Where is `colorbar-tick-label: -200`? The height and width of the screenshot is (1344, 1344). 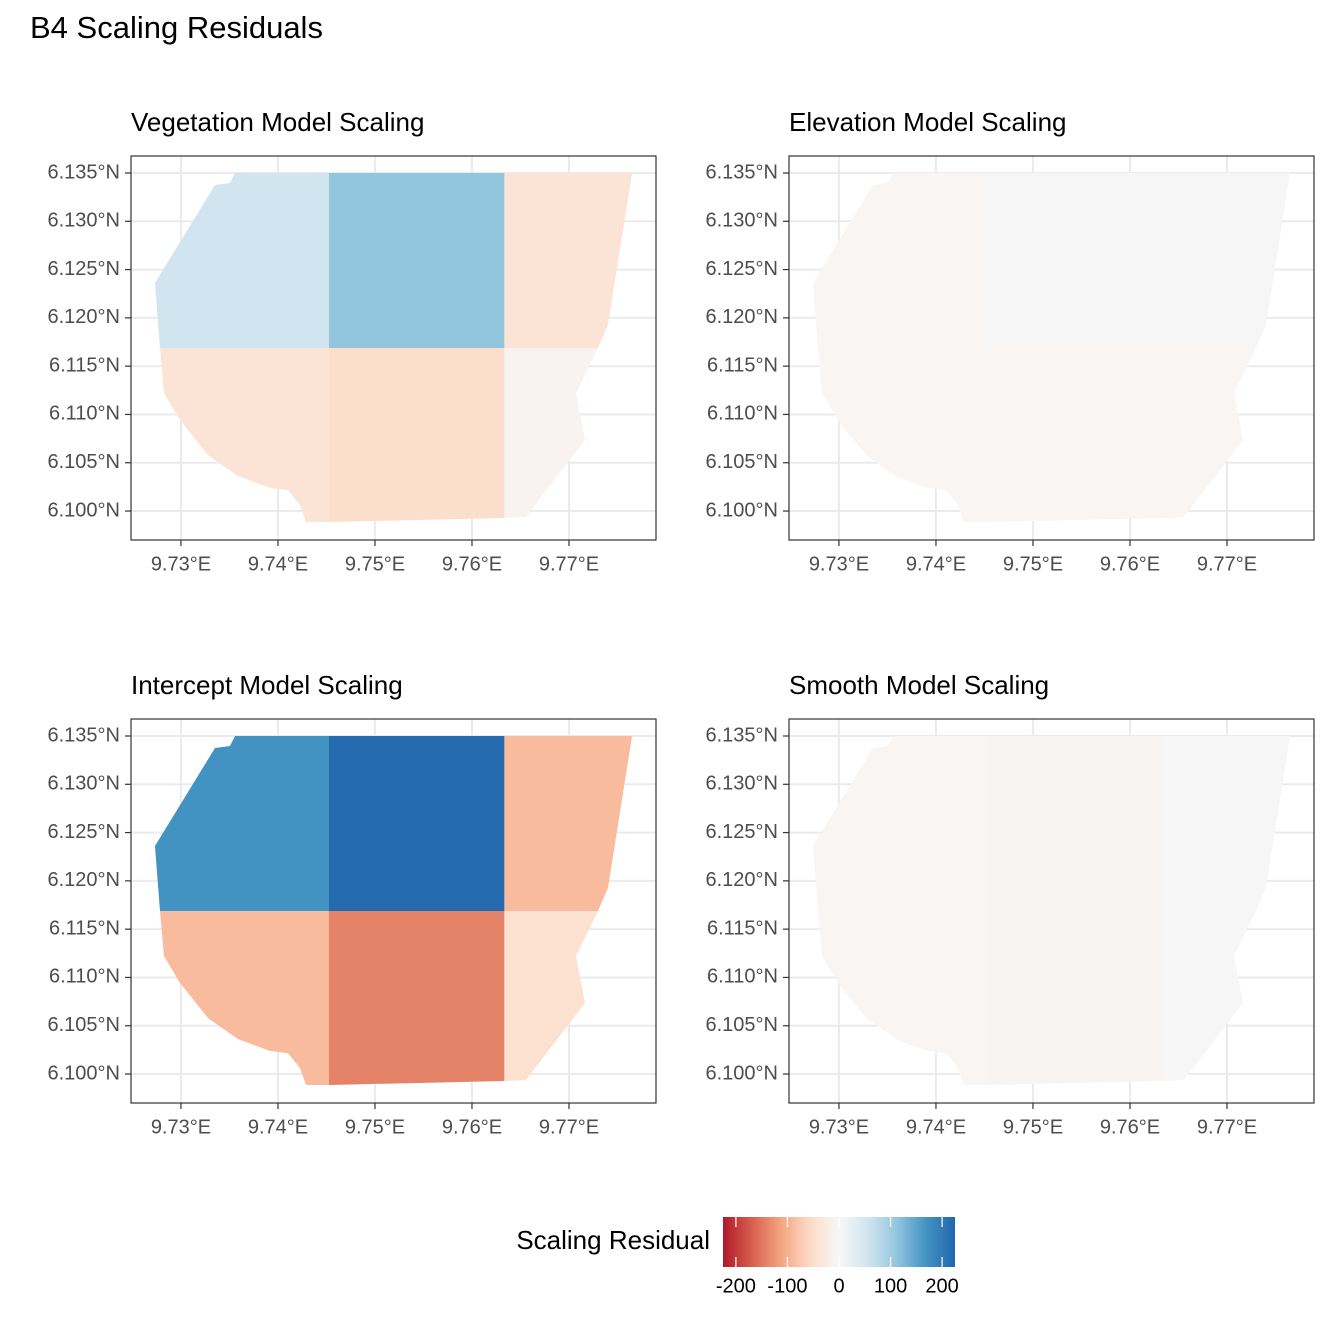 colorbar-tick-label: -200 is located at coordinates (736, 1286).